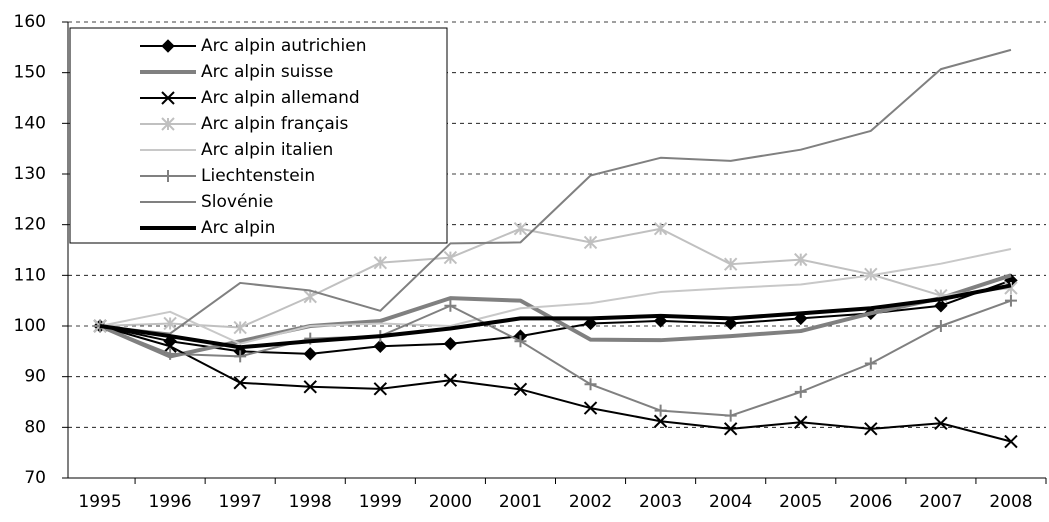 The image size is (1049, 522). I want to click on y-tick-label: 90, so click(35, 377).